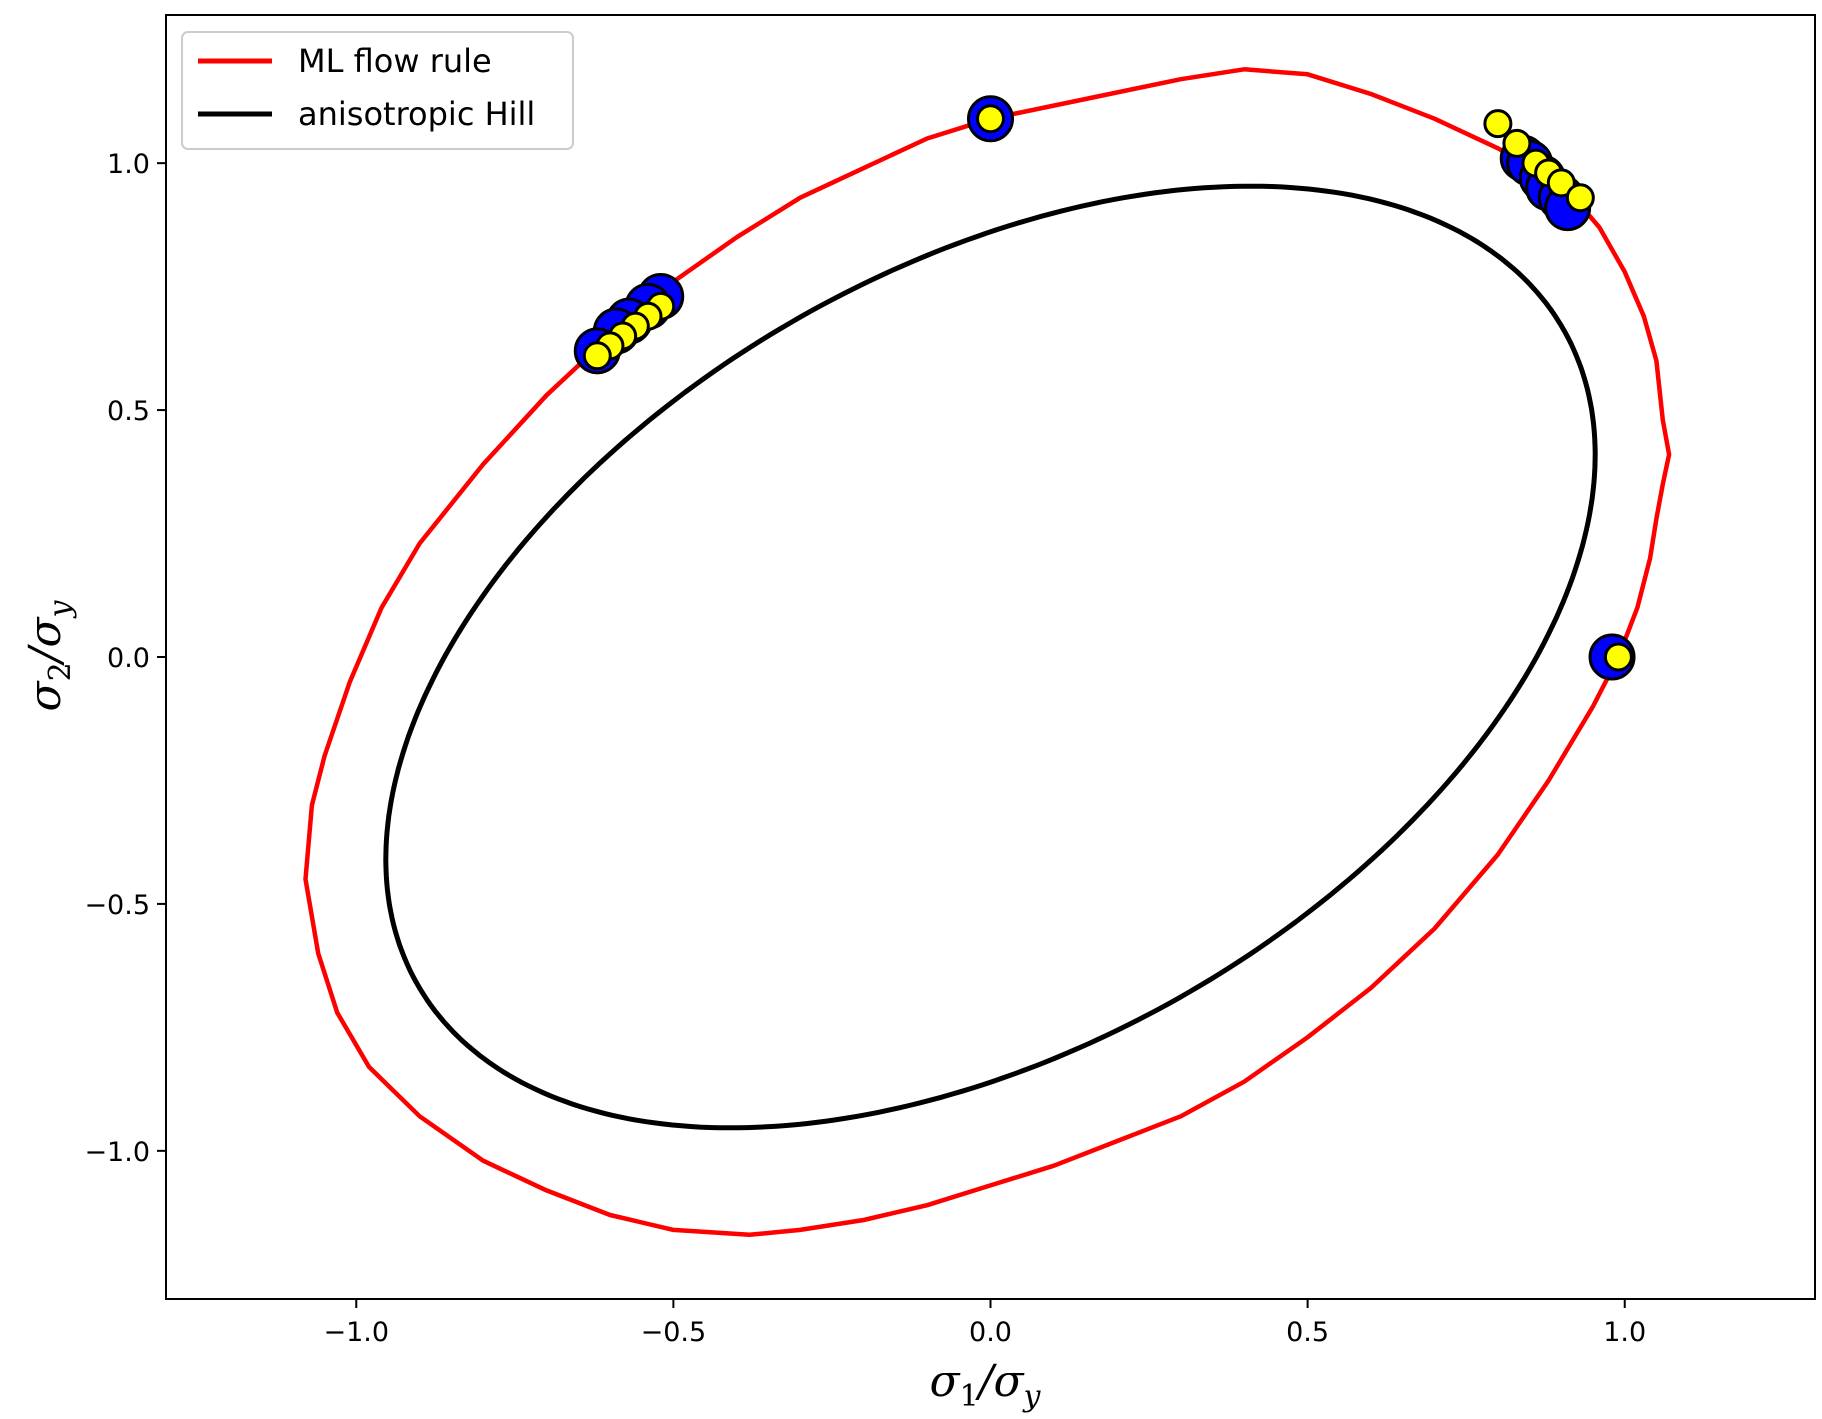  I want to click on y-tick-label: 1.0, so click(128, 164).